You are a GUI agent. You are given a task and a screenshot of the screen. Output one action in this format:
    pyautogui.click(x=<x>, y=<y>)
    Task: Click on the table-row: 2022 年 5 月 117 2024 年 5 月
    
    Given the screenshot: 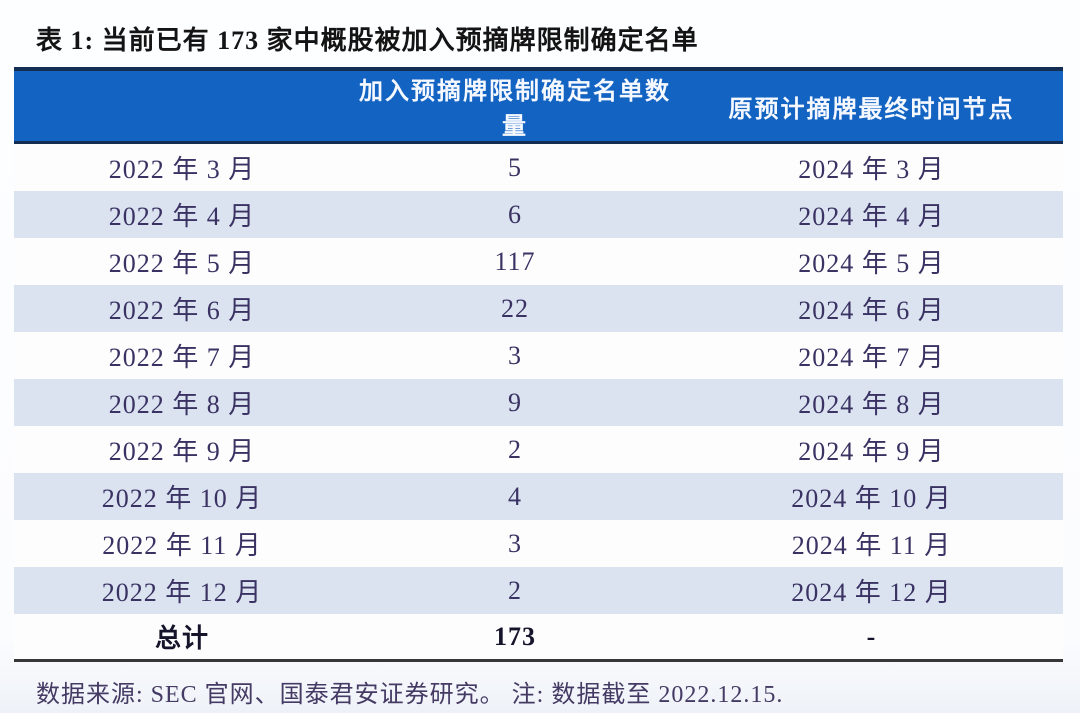 What is the action you would take?
    pyautogui.click(x=538, y=261)
    